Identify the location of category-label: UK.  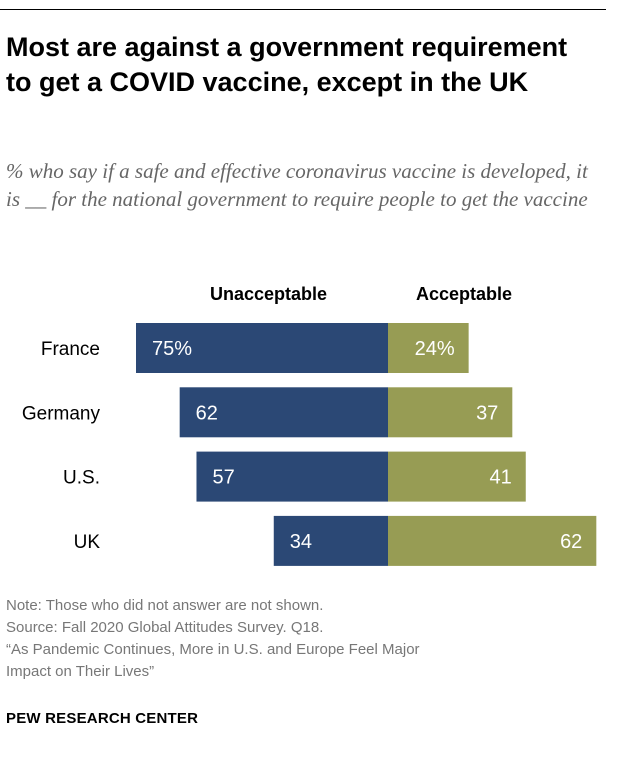
(87, 542).